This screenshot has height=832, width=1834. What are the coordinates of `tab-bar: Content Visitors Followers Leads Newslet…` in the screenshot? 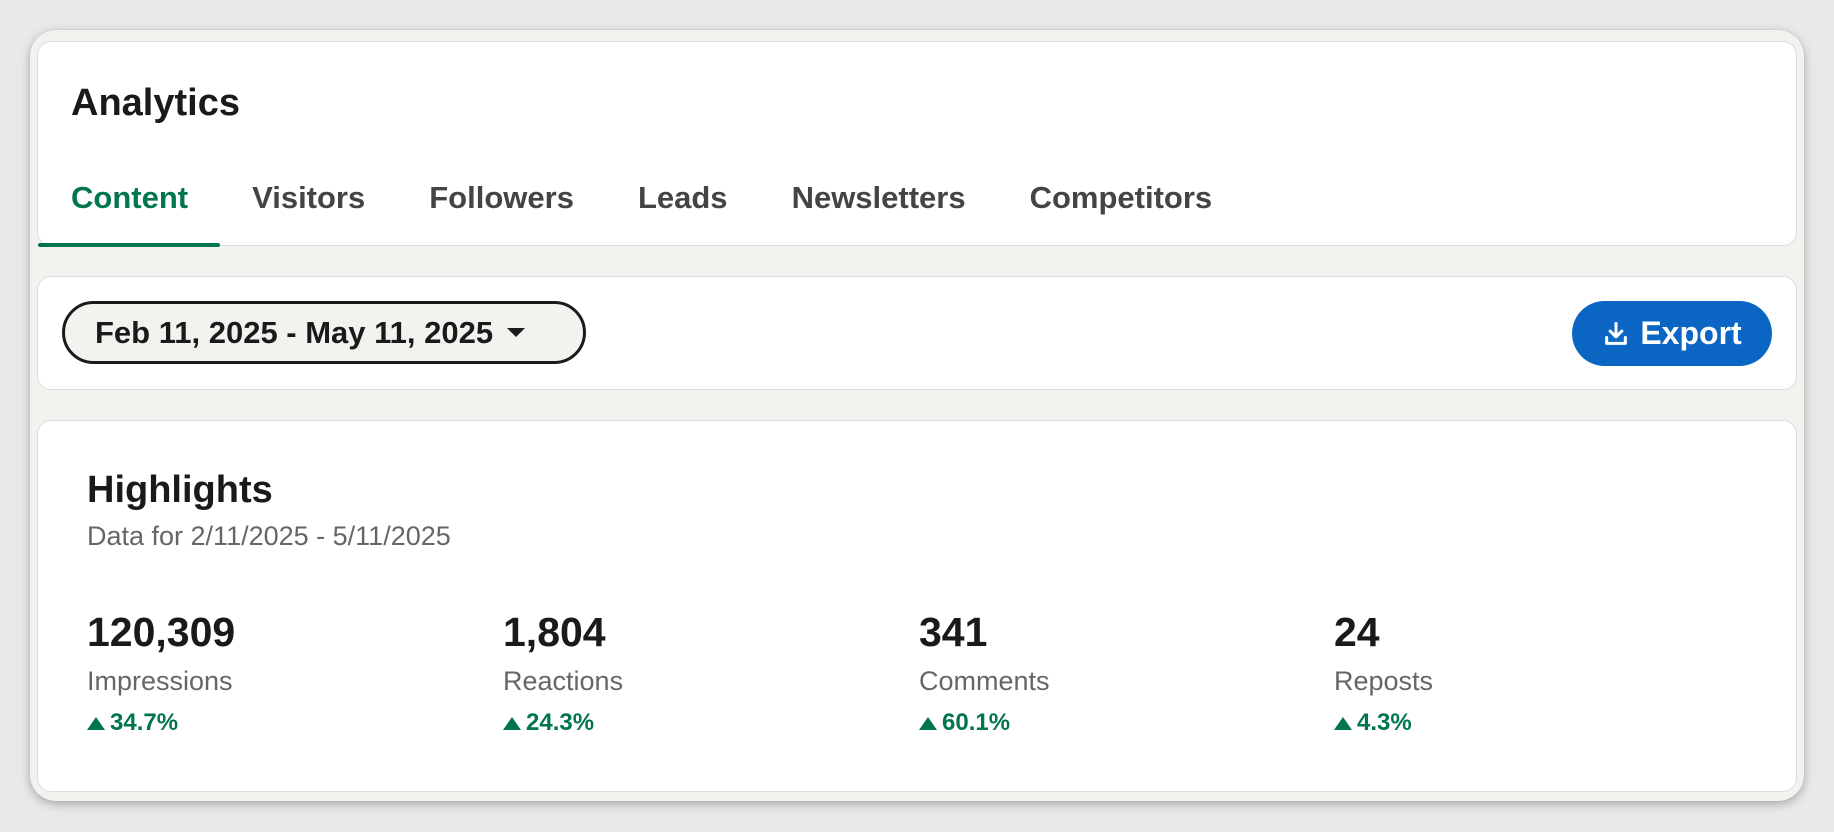 It's located at (641, 204).